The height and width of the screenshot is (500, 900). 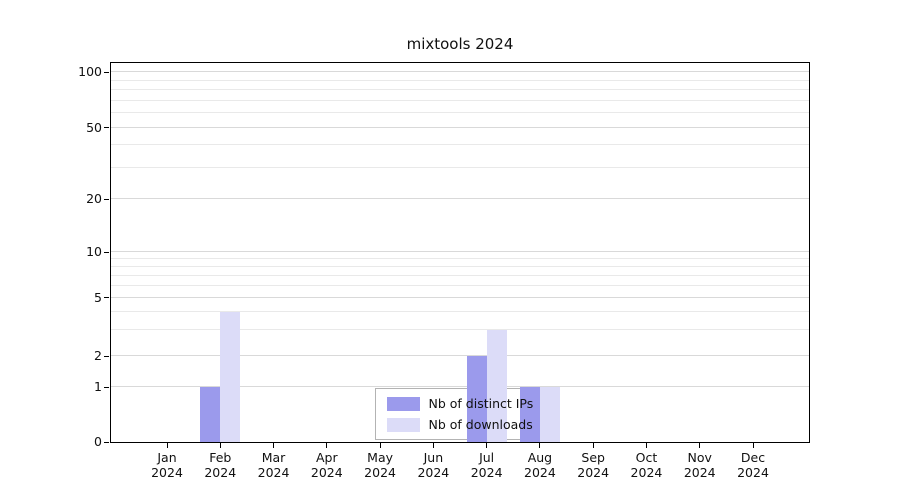 I want to click on x-tick-label-mar: Mar 2024, so click(x=274, y=465).